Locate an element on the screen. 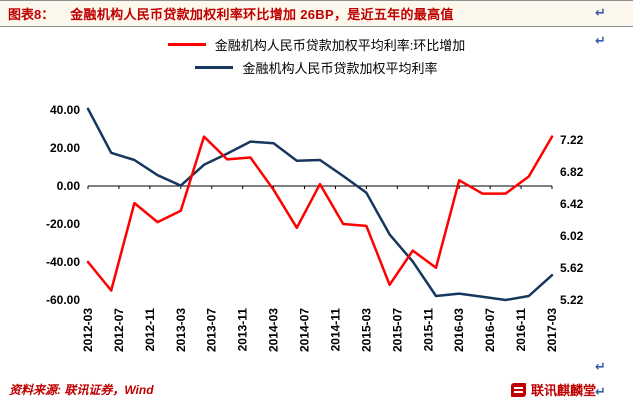  right-axis-tick-label: 5.22 is located at coordinates (572, 300).